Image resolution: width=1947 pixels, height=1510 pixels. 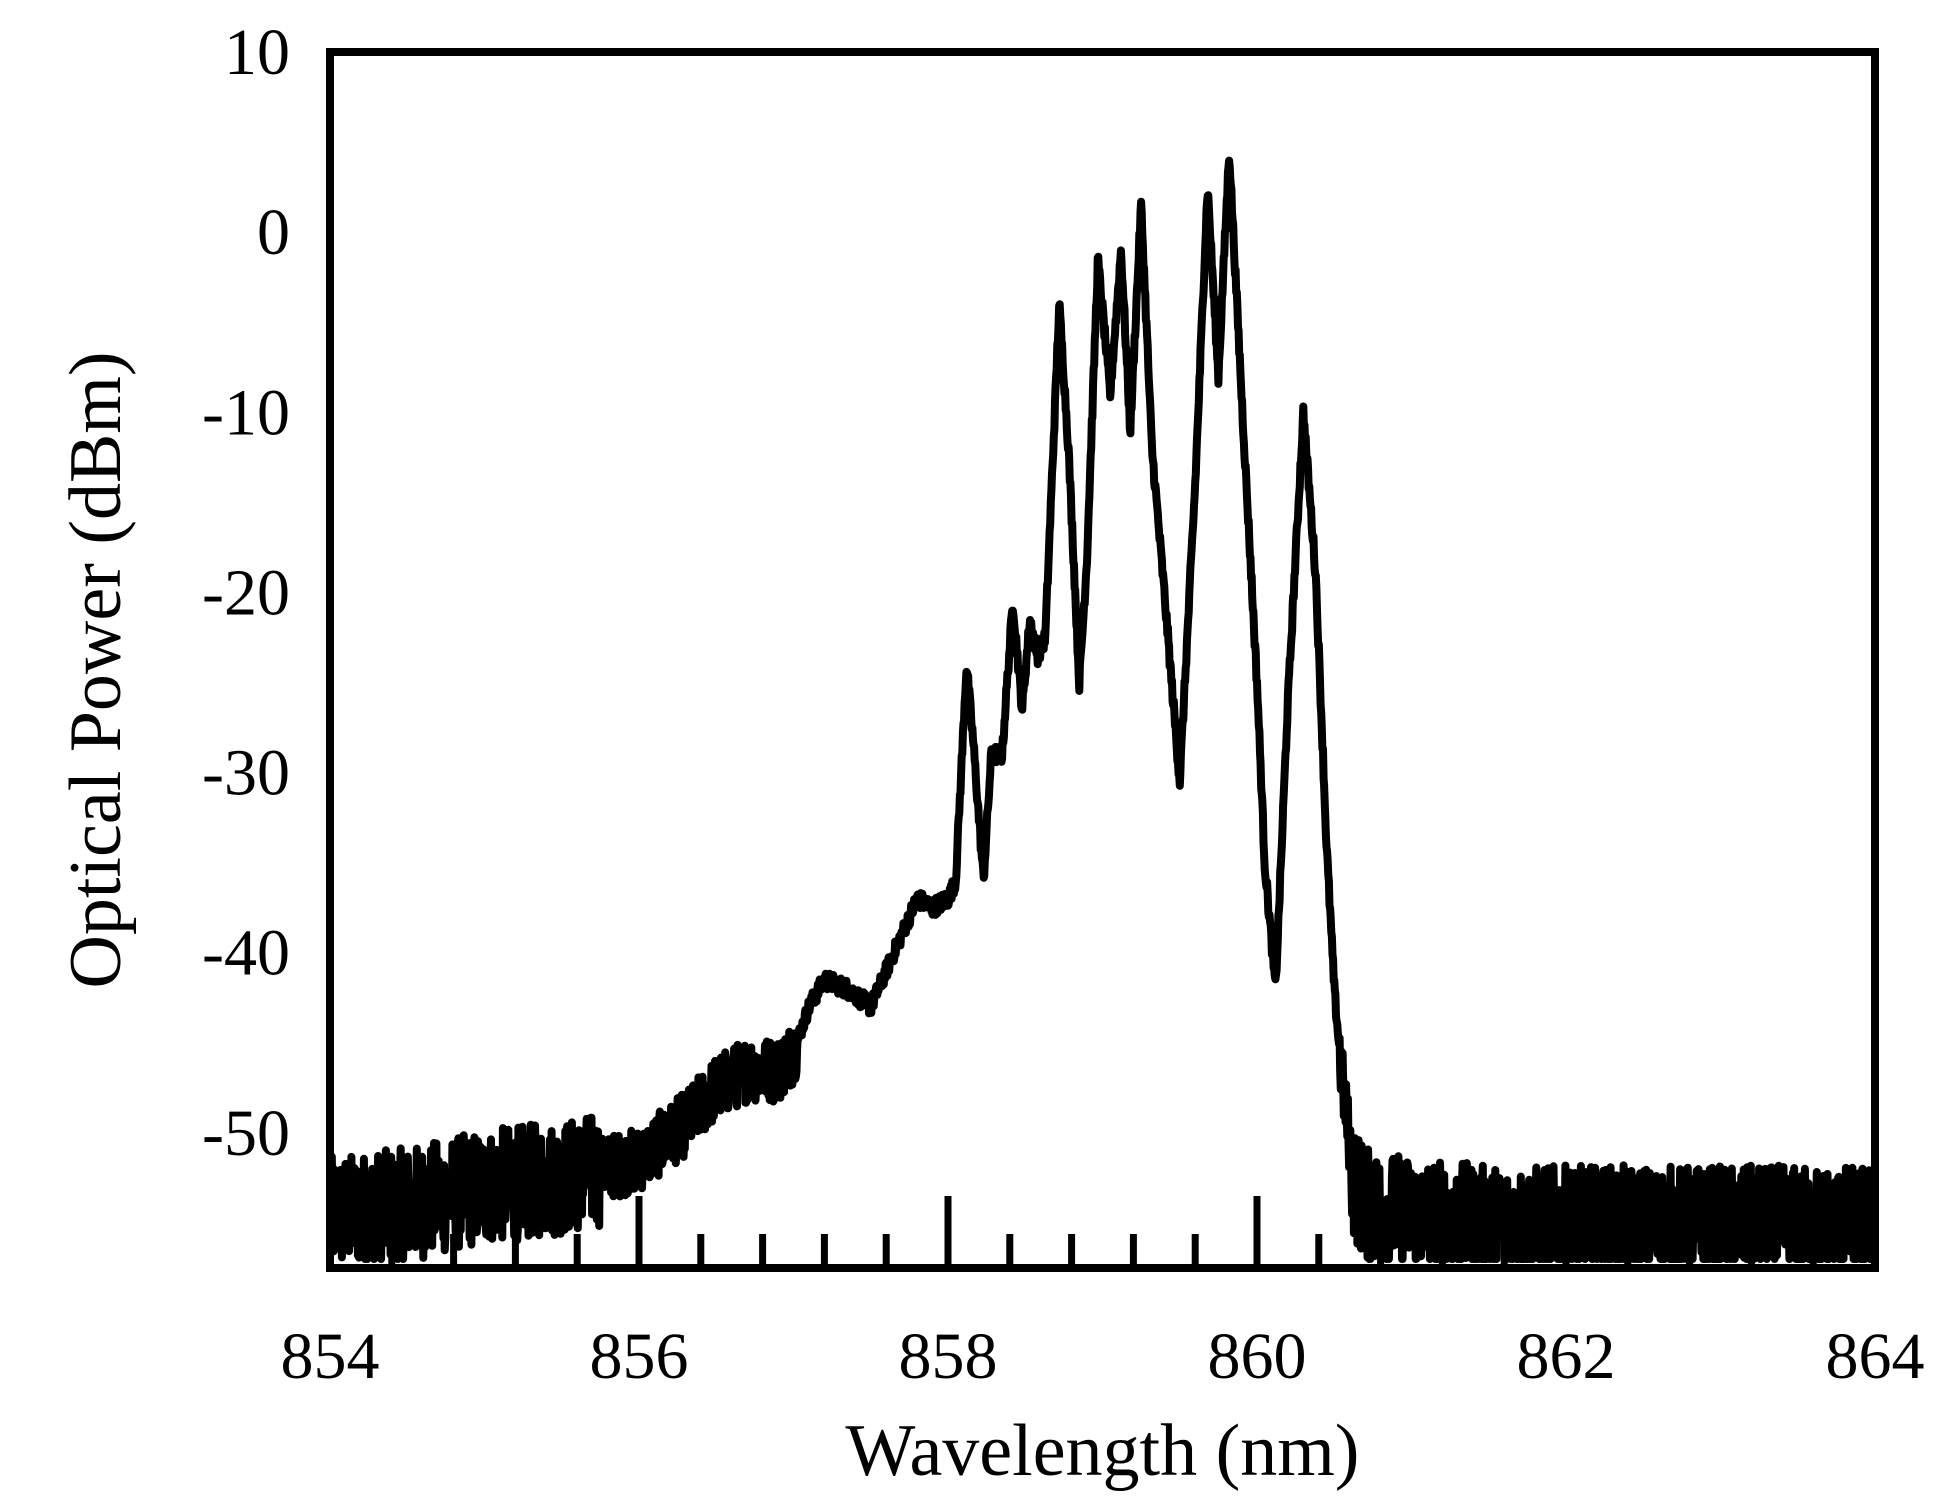 I want to click on x-tick-label: 858, so click(x=948, y=1356).